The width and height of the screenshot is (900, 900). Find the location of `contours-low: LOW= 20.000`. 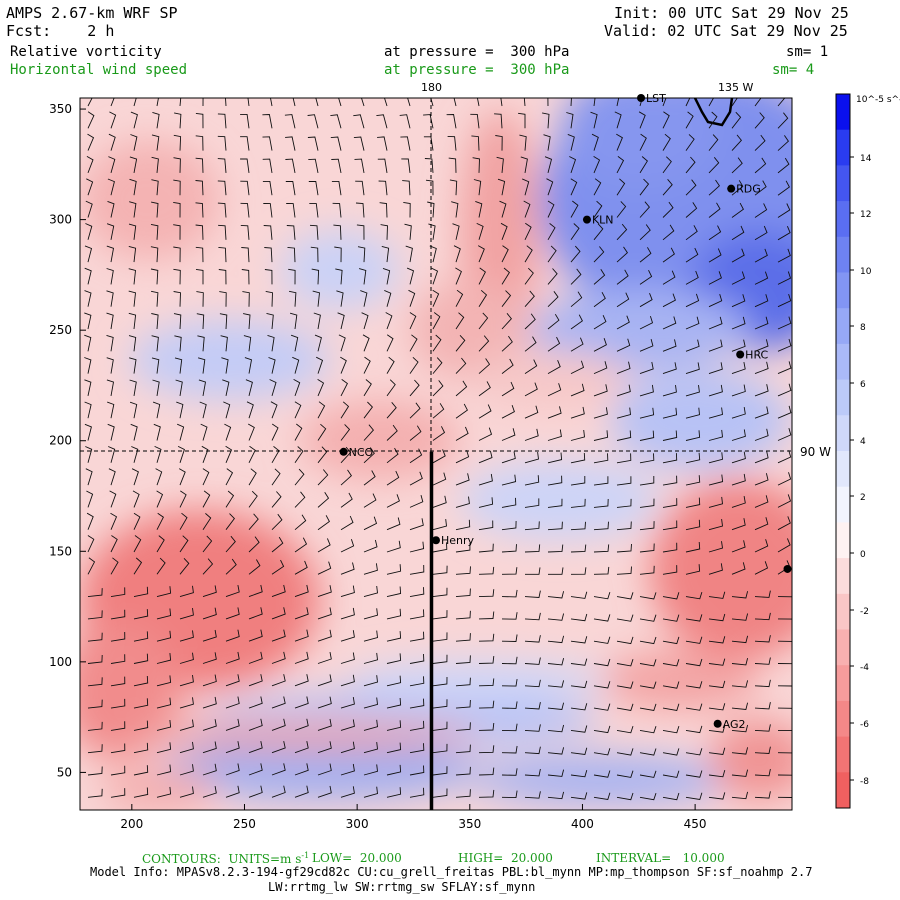

contours-low: LOW= 20.000 is located at coordinates (357, 858).